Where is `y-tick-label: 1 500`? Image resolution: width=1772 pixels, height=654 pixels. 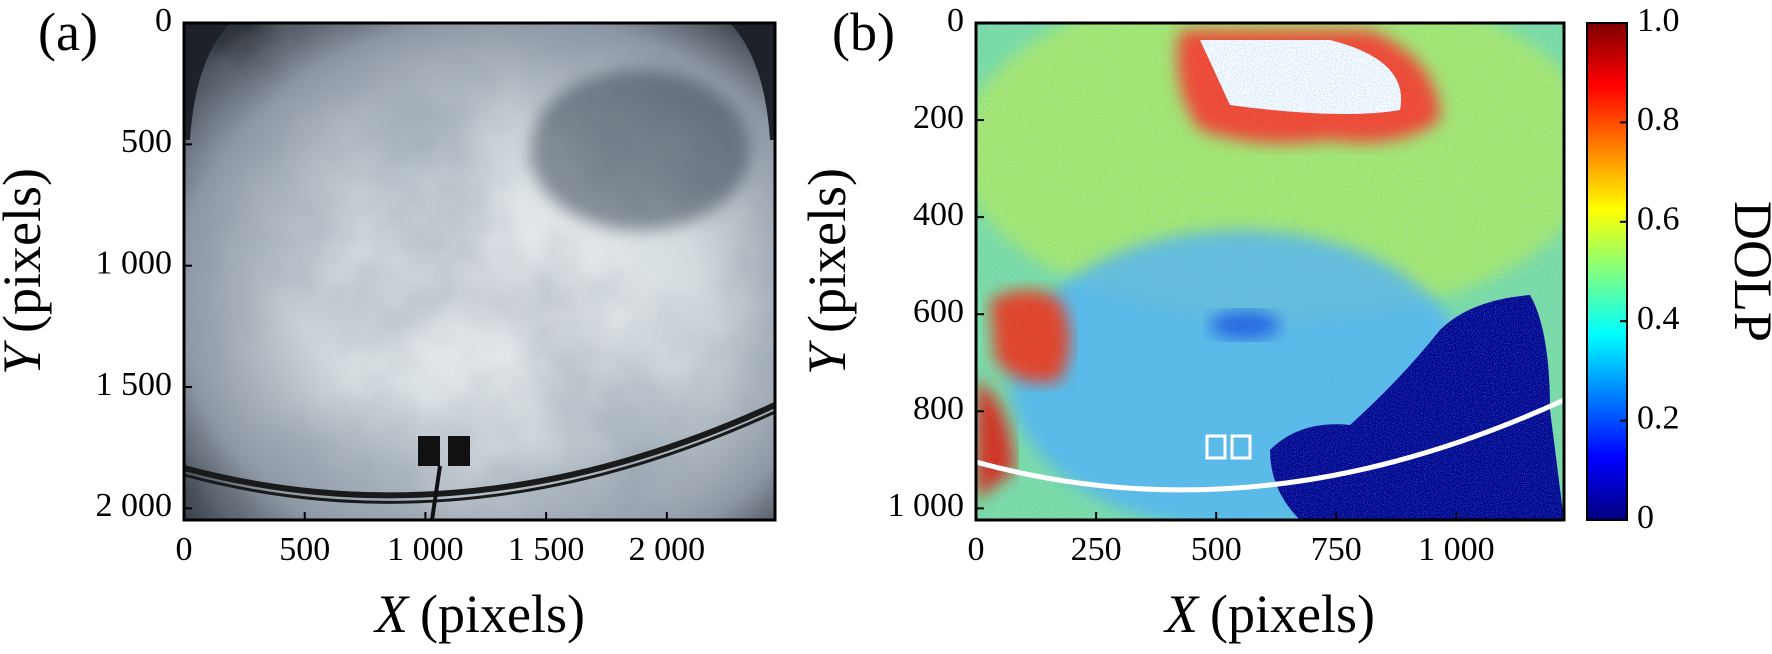
y-tick-label: 1 500 is located at coordinates (134, 384).